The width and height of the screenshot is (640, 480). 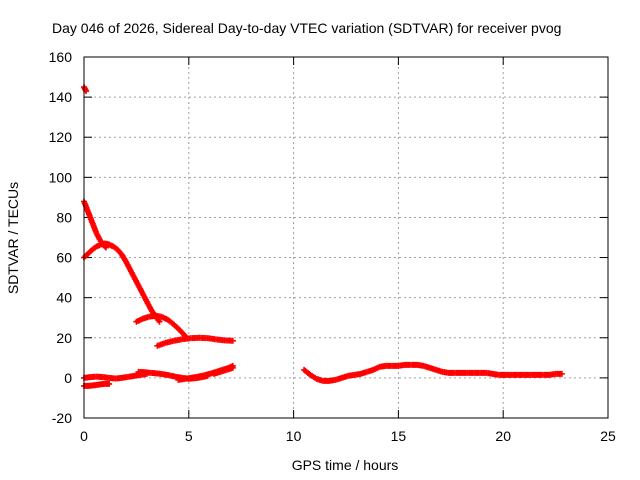 What do you see at coordinates (64, 258) in the screenshot?
I see `y-tick-label: 60` at bounding box center [64, 258].